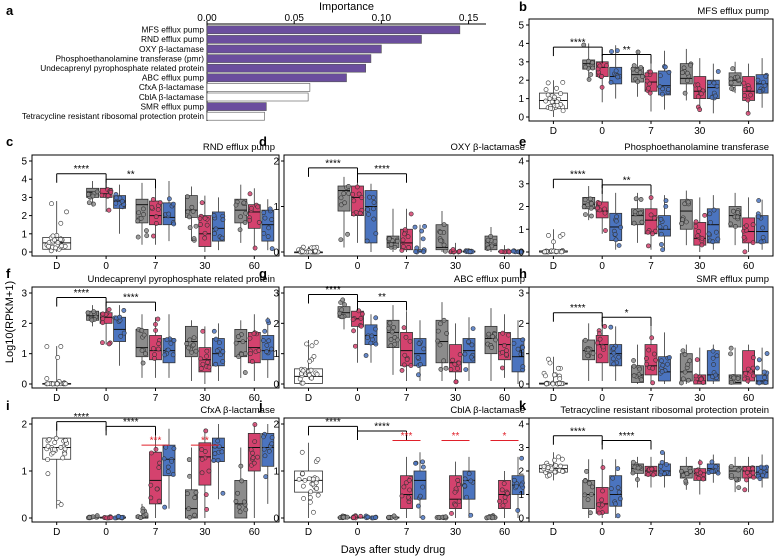 The image size is (778, 558). What do you see at coordinates (131, 175) in the screenshot?
I see `panel-c-sig-label: **` at bounding box center [131, 175].